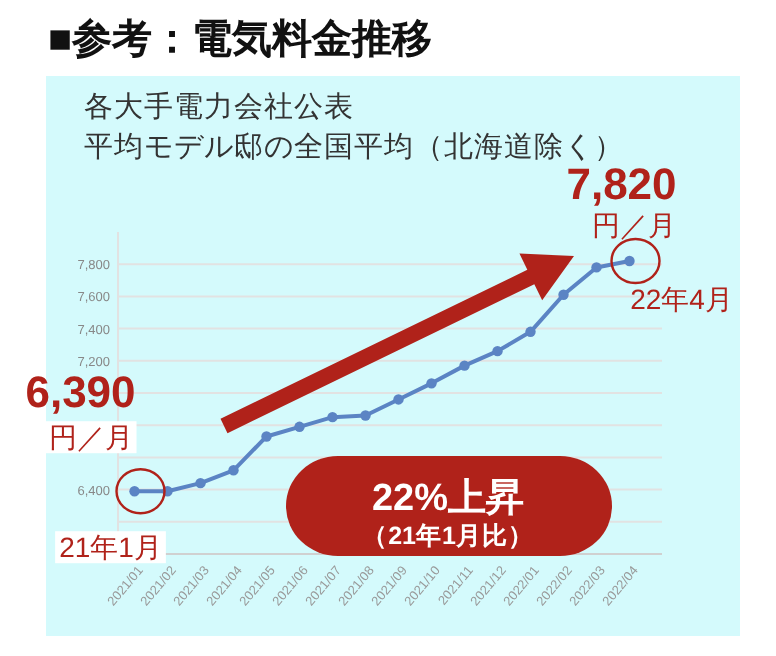 The width and height of the screenshot is (776, 656). I want to click on text: 平均モデル邸の全国平均（北海道除く）, so click(354, 147).